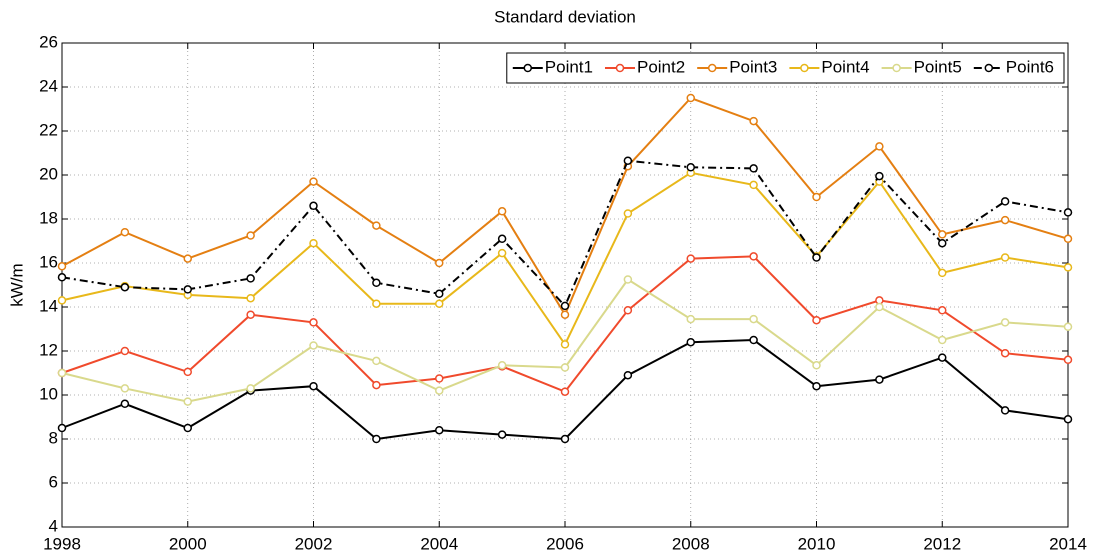 The height and width of the screenshot is (559, 1097). I want to click on legend: Point1 Point2 Point3 Point4 Point5 Point6, so click(785, 68).